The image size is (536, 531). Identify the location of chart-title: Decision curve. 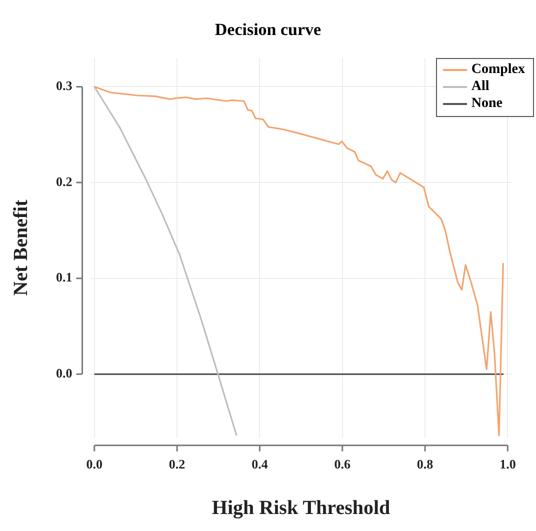
(268, 30).